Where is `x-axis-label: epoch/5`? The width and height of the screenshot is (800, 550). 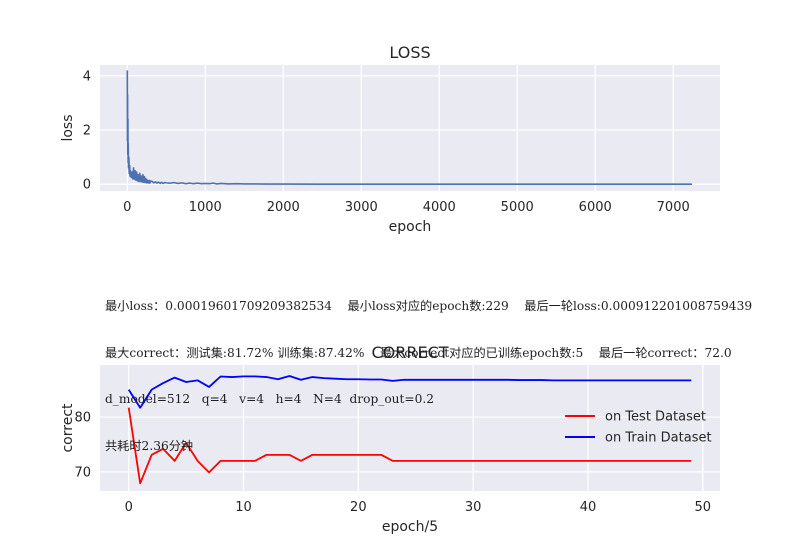
x-axis-label: epoch/5 is located at coordinates (410, 527).